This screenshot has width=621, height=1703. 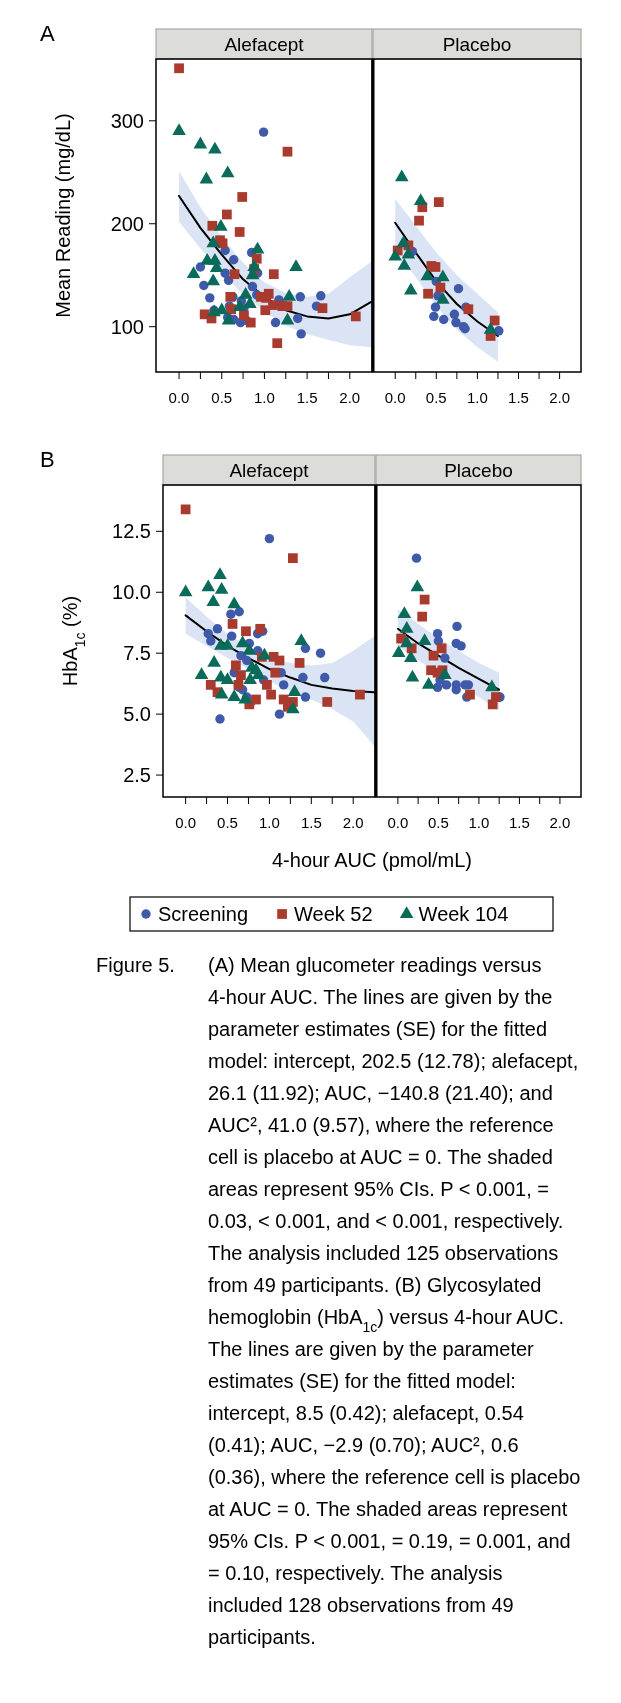 What do you see at coordinates (135, 965) in the screenshot?
I see `caption: Figure 5.` at bounding box center [135, 965].